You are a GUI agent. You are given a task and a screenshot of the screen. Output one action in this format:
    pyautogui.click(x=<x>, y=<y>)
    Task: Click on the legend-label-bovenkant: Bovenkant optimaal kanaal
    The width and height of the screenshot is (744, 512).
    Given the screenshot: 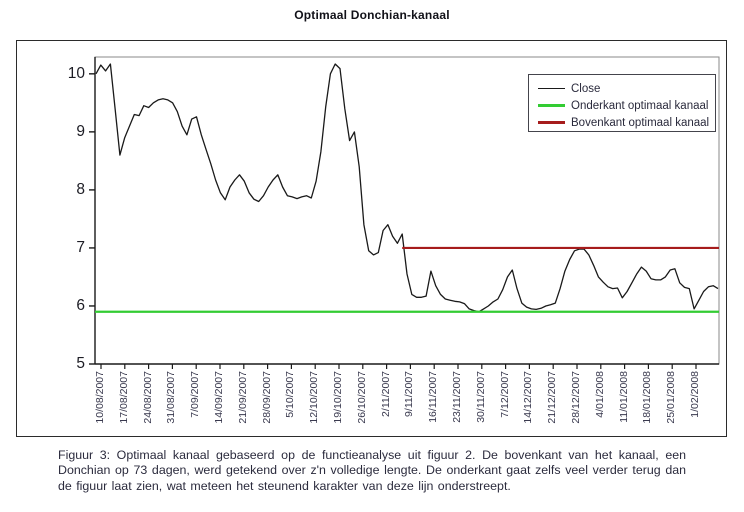 What is the action you would take?
    pyautogui.click(x=640, y=122)
    